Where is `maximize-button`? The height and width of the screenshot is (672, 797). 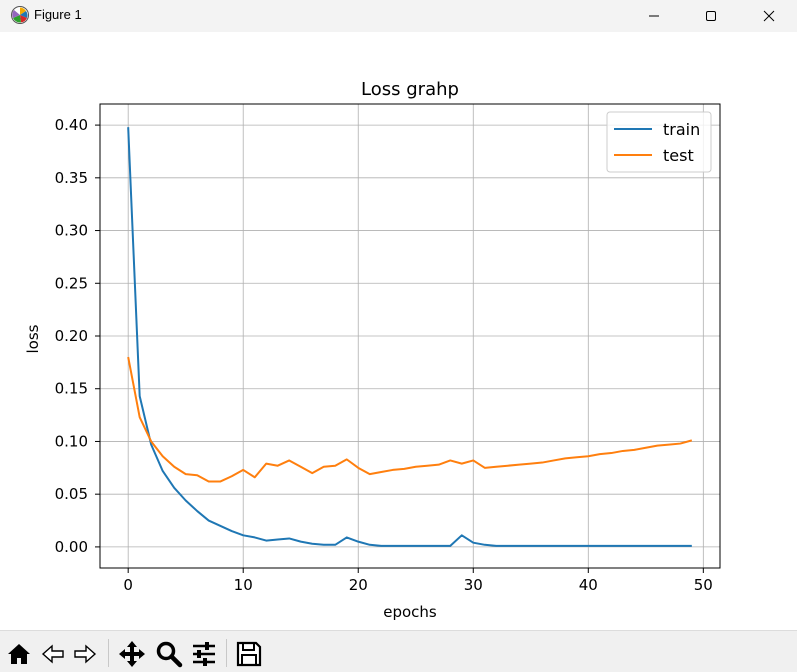
maximize-button is located at coordinates (711, 16).